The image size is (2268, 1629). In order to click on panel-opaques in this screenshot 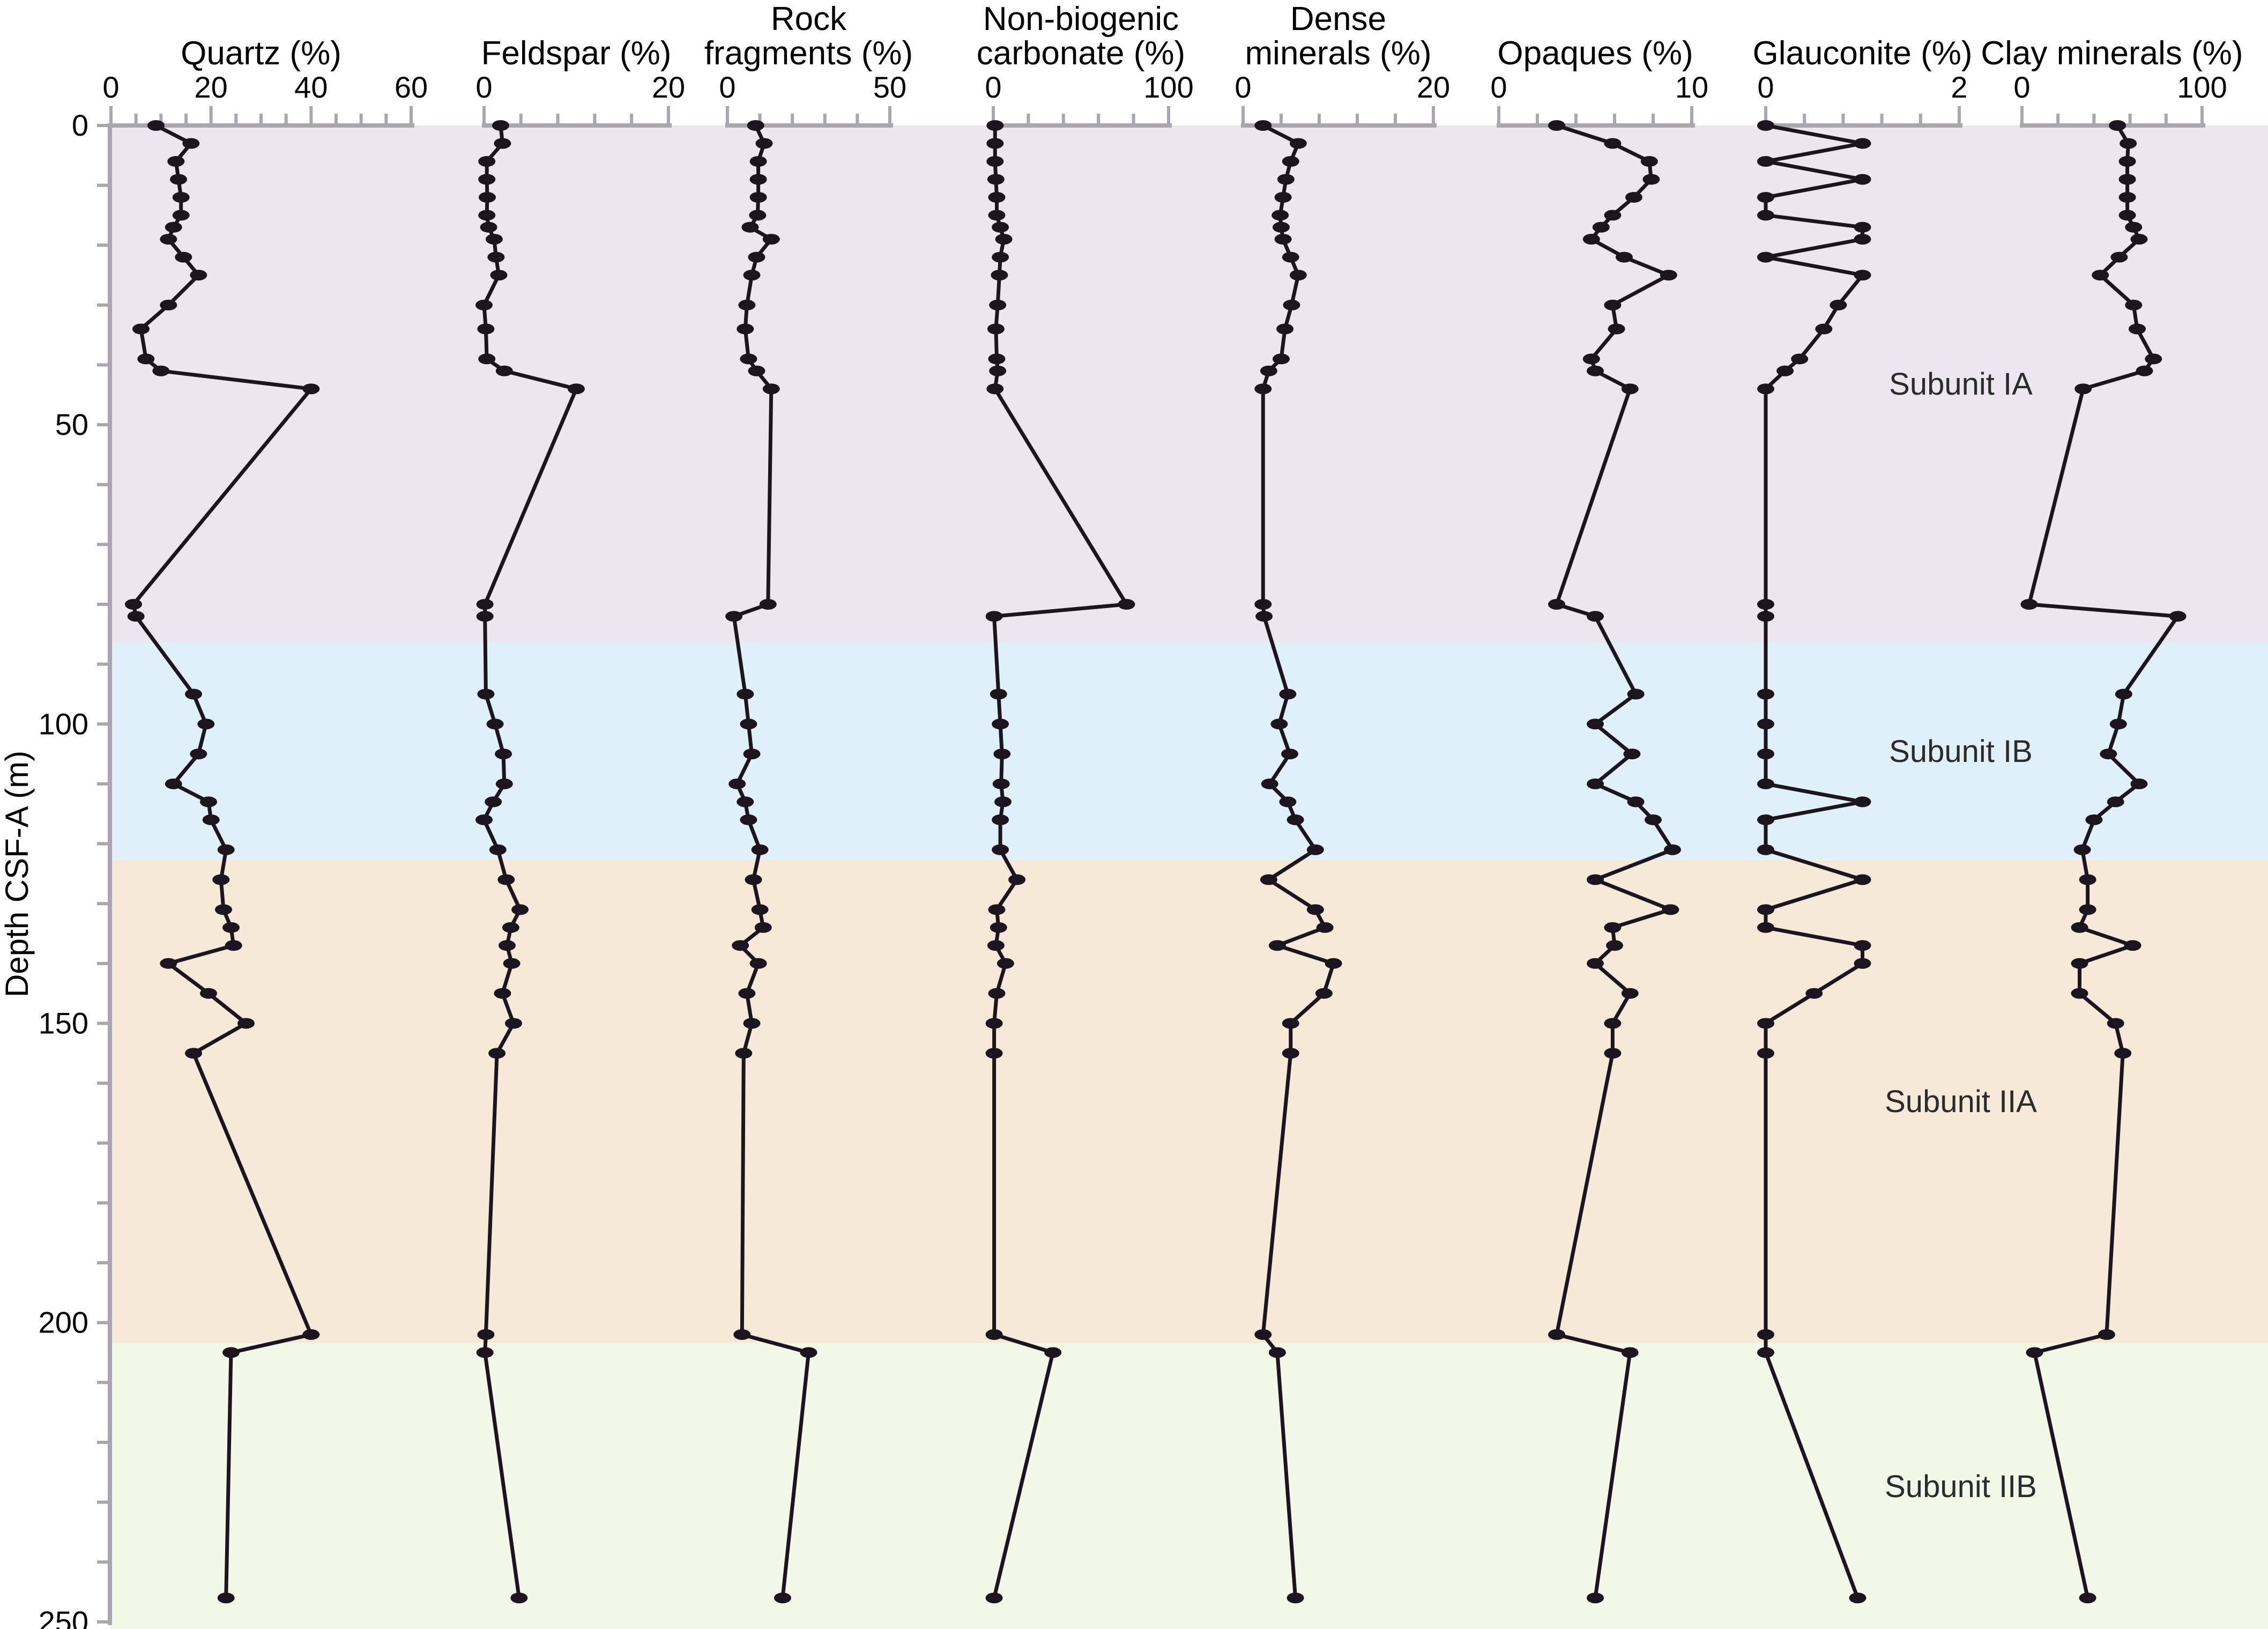, I will do `click(1596, 855)`.